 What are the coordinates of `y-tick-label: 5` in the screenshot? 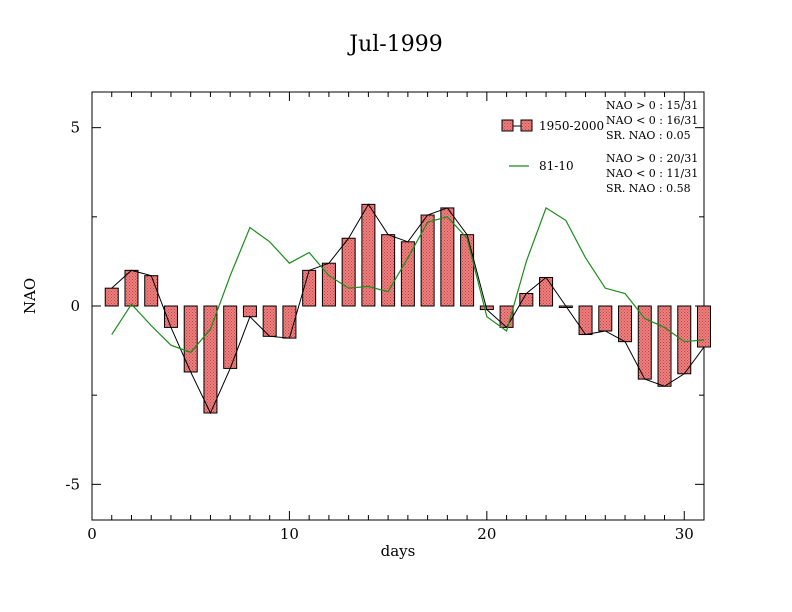 It's located at (75, 128).